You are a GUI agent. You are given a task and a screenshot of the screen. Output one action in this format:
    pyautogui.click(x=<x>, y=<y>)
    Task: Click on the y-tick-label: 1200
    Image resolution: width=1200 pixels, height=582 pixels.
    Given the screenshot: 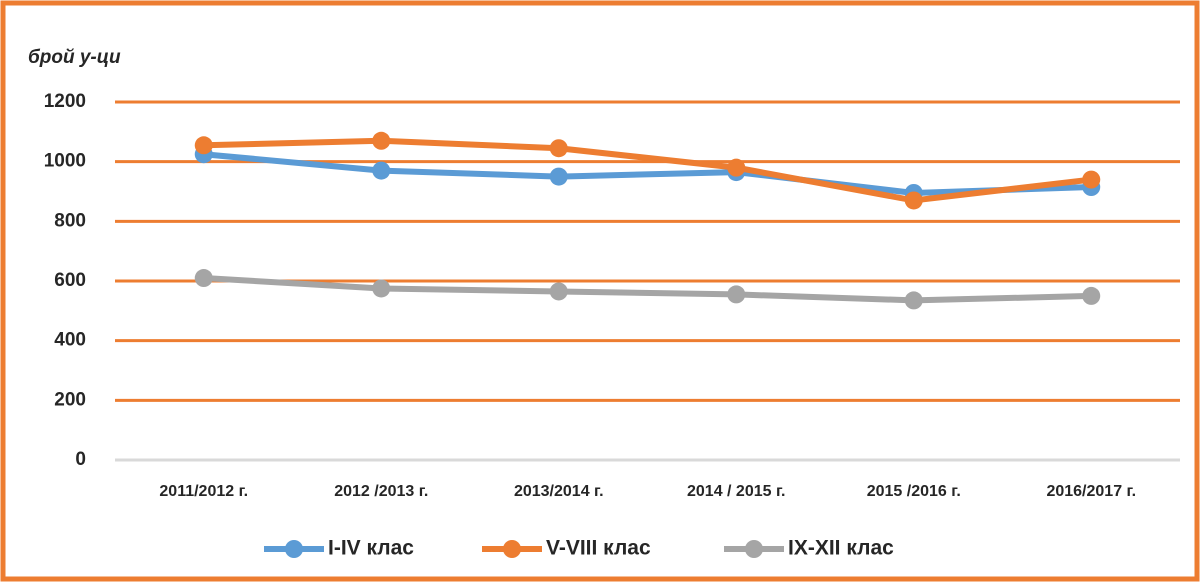 What is the action you would take?
    pyautogui.click(x=65, y=101)
    